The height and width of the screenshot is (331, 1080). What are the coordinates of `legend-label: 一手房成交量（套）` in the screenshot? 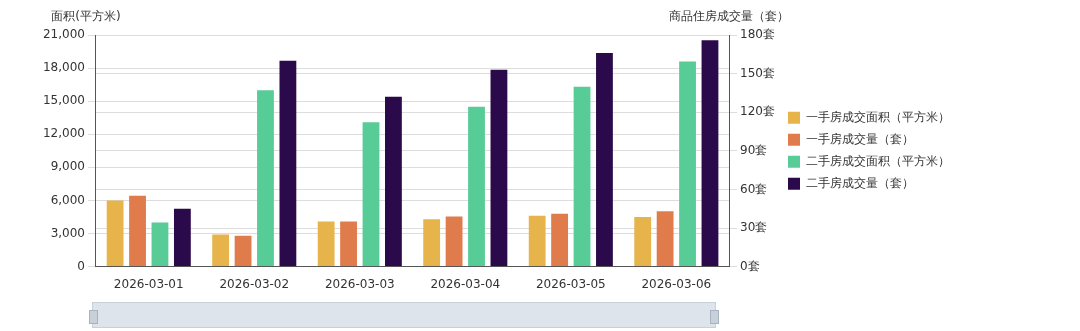 It's located at (860, 138).